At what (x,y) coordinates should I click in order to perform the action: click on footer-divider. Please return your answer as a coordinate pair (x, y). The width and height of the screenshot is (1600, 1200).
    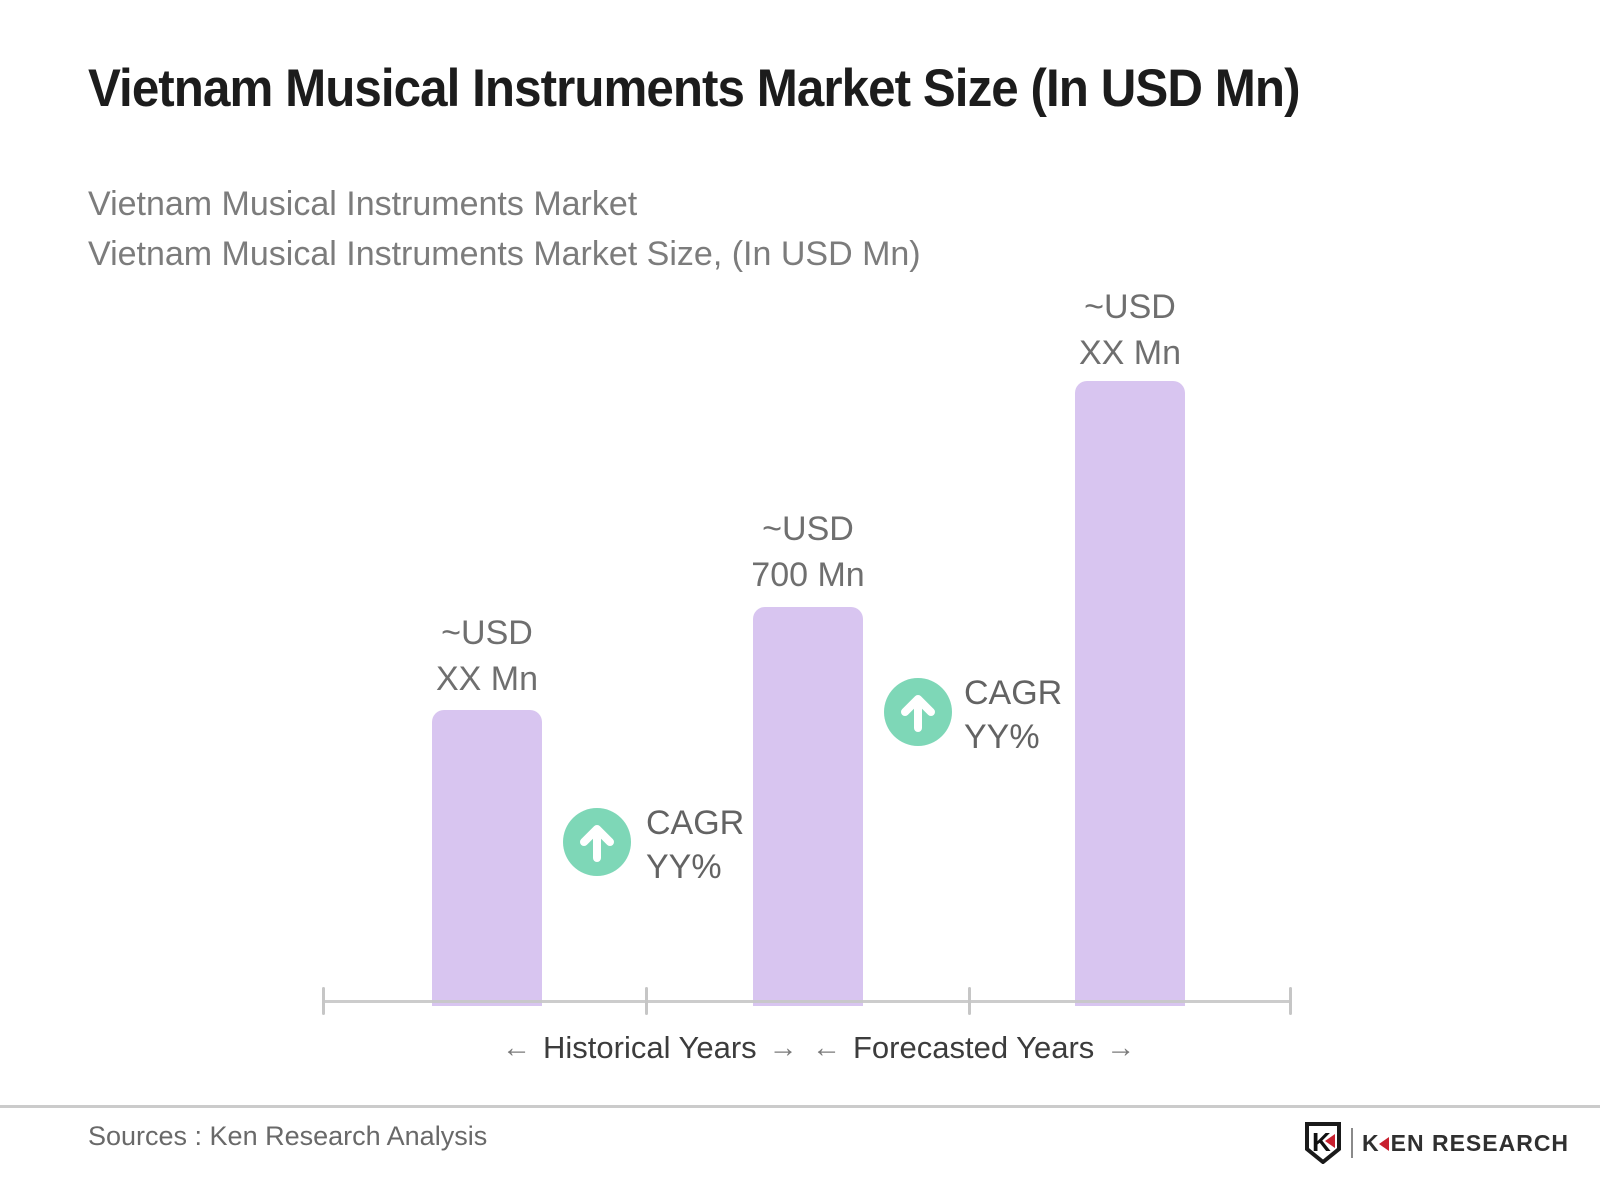
    Looking at the image, I should click on (800, 1106).